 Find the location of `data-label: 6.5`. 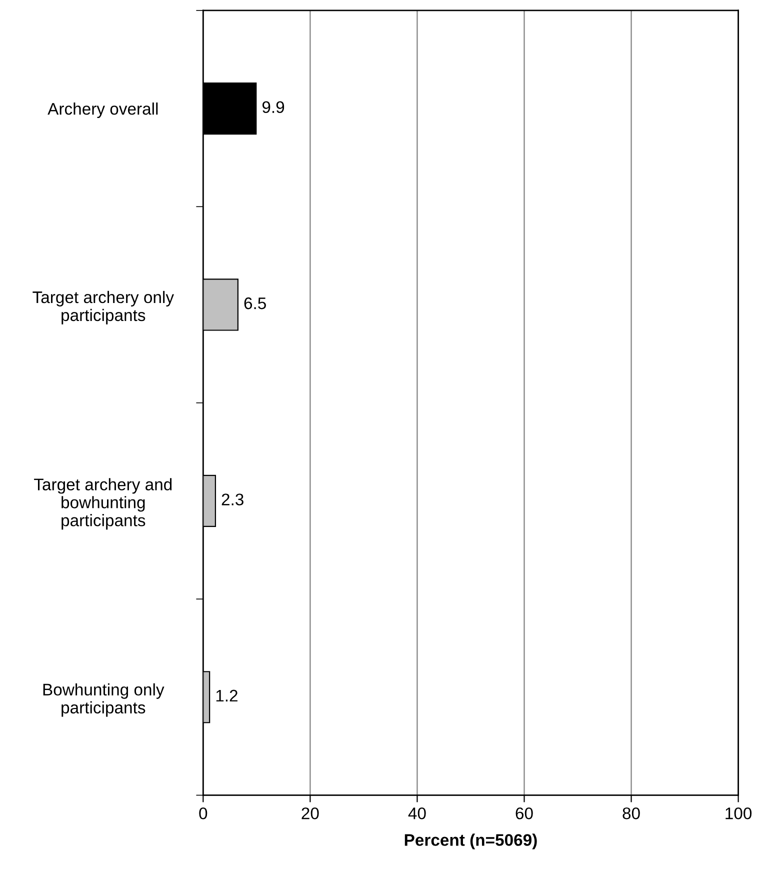

data-label: 6.5 is located at coordinates (255, 303).